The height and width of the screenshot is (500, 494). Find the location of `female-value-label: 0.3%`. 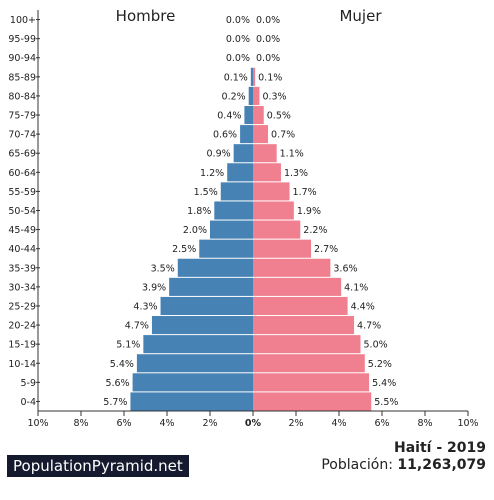

female-value-label: 0.3% is located at coordinates (274, 96).